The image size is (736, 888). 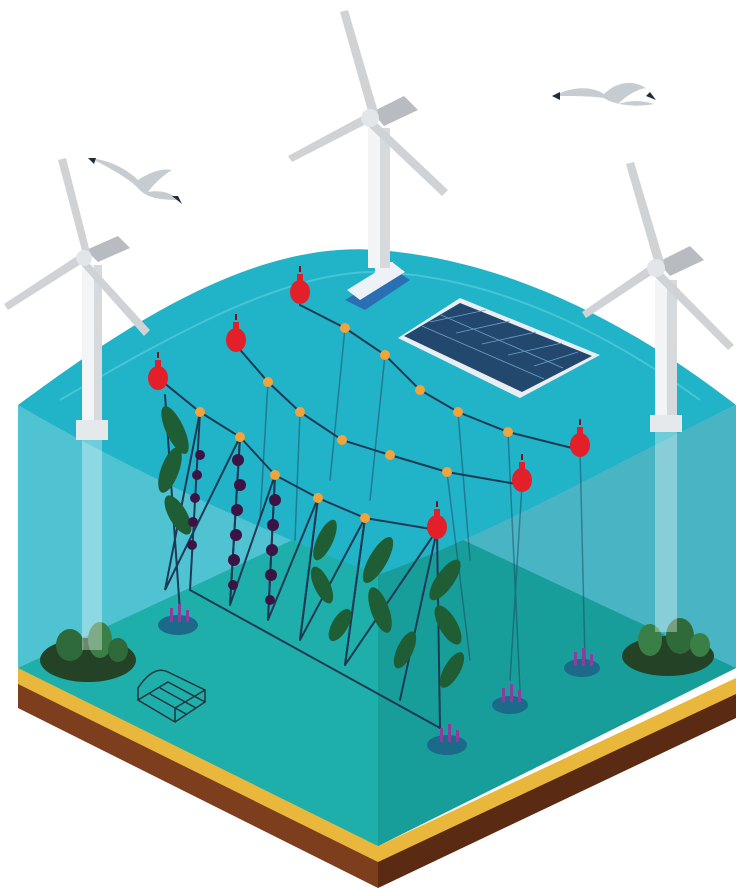 I want to click on lobster-trap, so click(x=171, y=696).